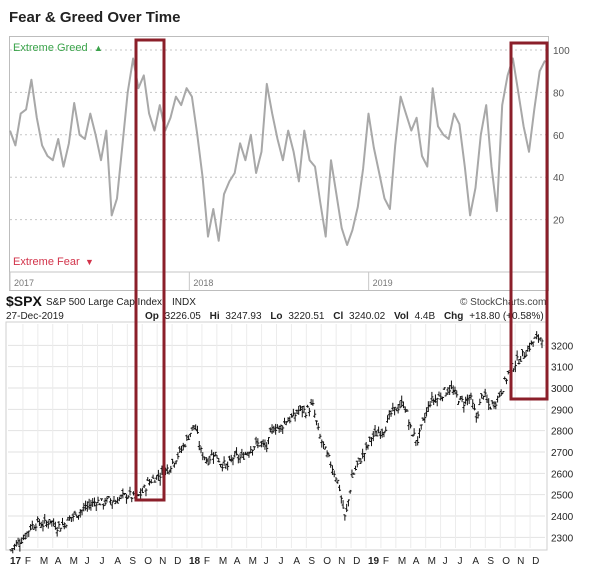 The height and width of the screenshot is (571, 603). What do you see at coordinates (562, 453) in the screenshot?
I see `spx-y-tick-label: 2700` at bounding box center [562, 453].